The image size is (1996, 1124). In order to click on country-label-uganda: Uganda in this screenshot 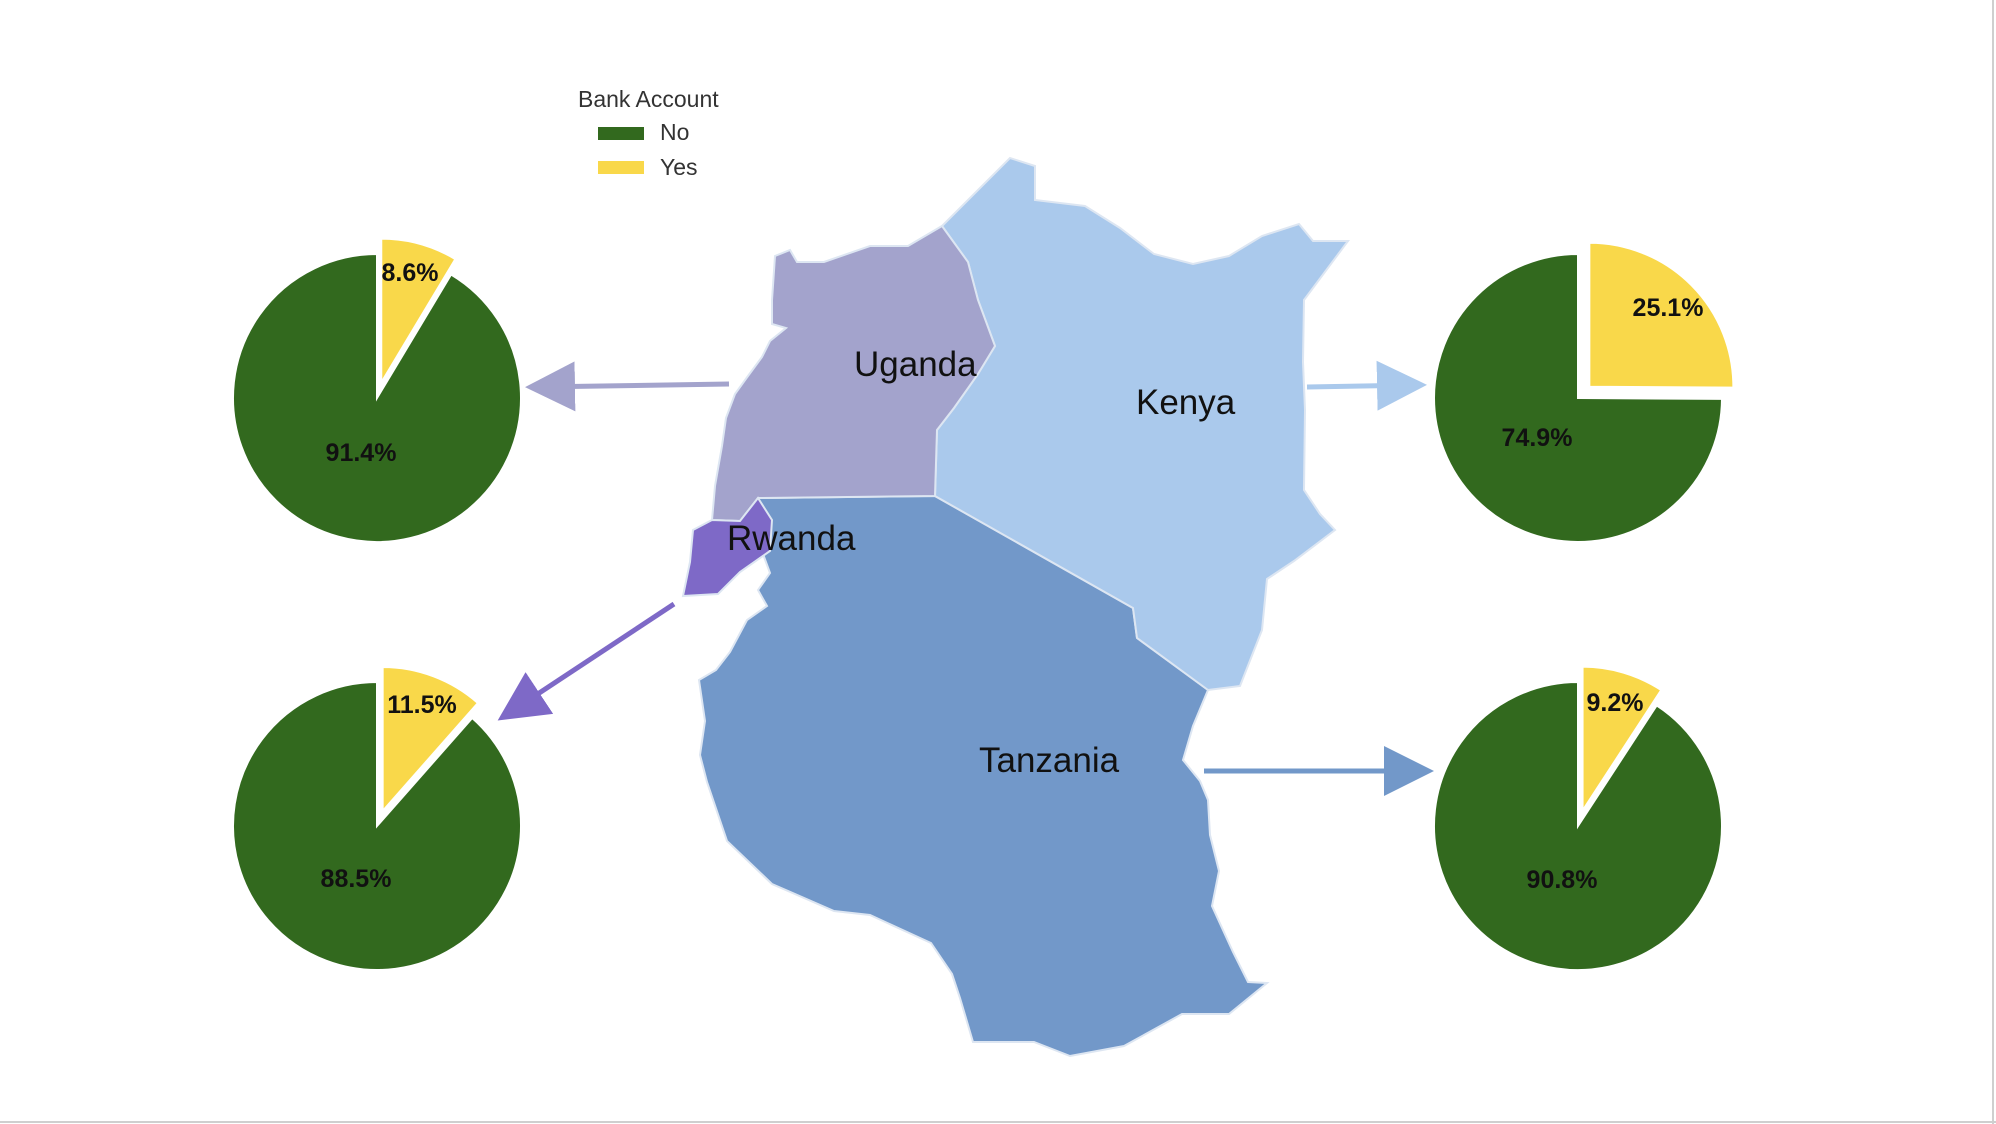, I will do `click(915, 364)`.